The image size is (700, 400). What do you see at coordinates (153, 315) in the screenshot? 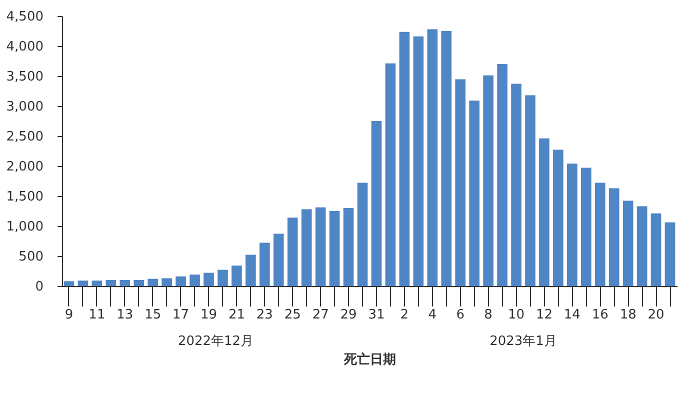
I see `x-tick-label: 15` at bounding box center [153, 315].